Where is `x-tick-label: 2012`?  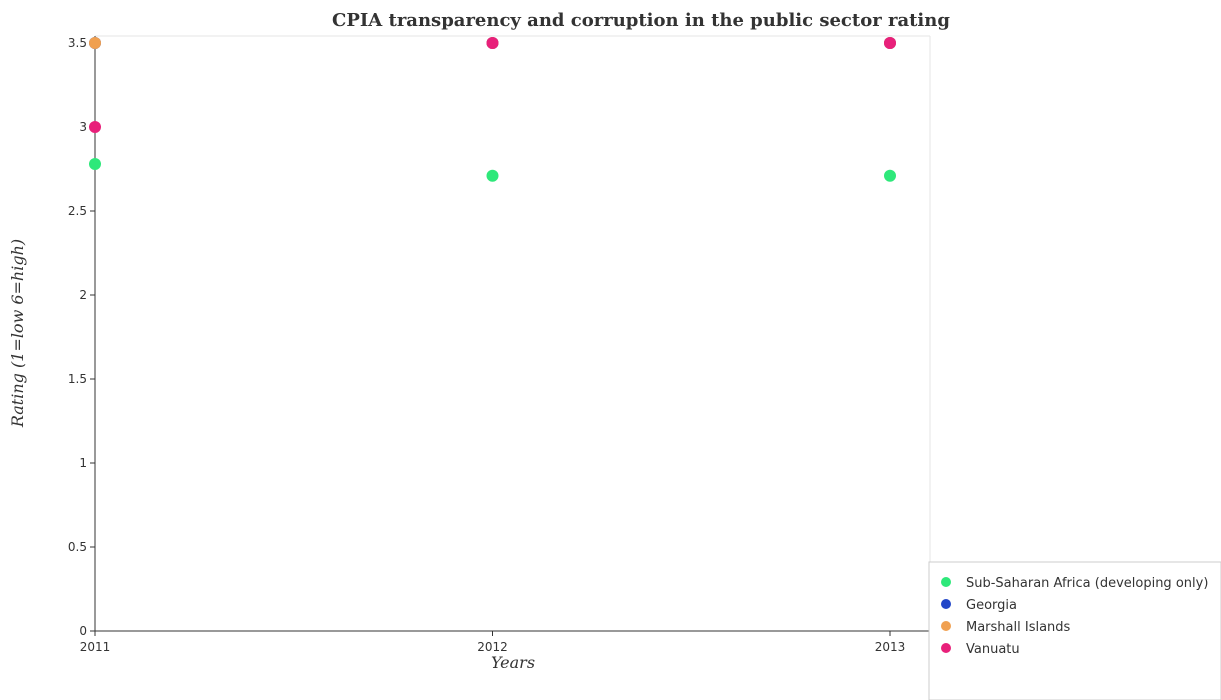
x-tick-label: 2012 is located at coordinates (492, 647).